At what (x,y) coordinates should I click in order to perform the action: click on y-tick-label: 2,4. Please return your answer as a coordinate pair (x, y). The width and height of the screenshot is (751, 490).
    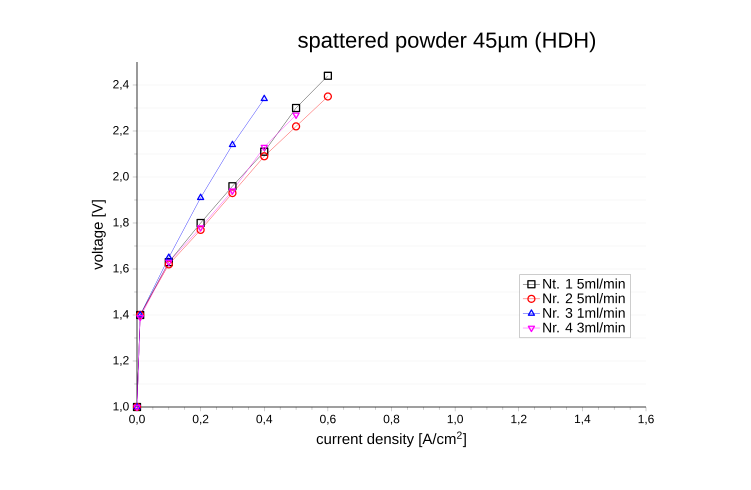
    Looking at the image, I should click on (121, 85).